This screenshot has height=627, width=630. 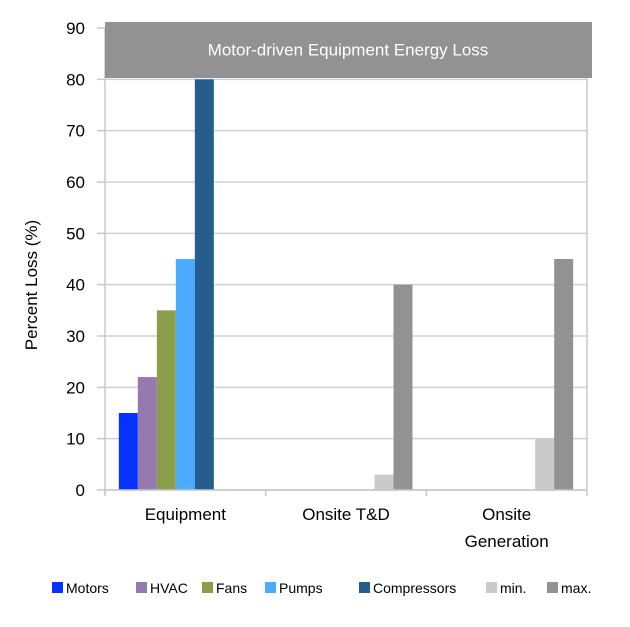 I want to click on legend-label: min., so click(x=513, y=588).